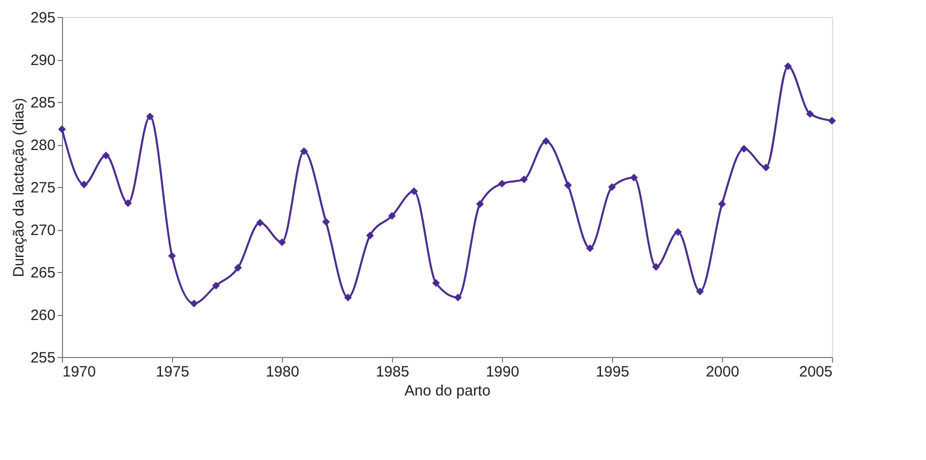 The height and width of the screenshot is (460, 926). What do you see at coordinates (447, 391) in the screenshot?
I see `x-axis-title: Ano do parto` at bounding box center [447, 391].